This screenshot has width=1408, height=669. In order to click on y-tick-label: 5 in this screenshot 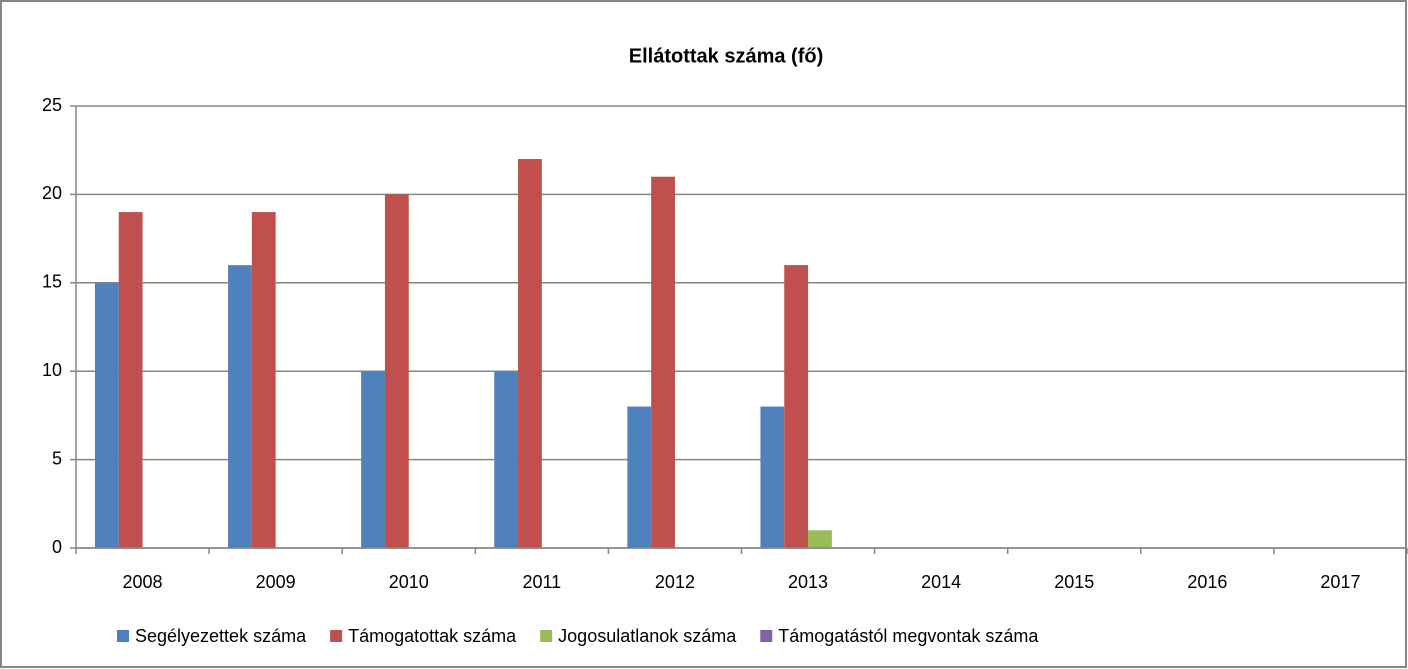, I will do `click(57, 458)`.